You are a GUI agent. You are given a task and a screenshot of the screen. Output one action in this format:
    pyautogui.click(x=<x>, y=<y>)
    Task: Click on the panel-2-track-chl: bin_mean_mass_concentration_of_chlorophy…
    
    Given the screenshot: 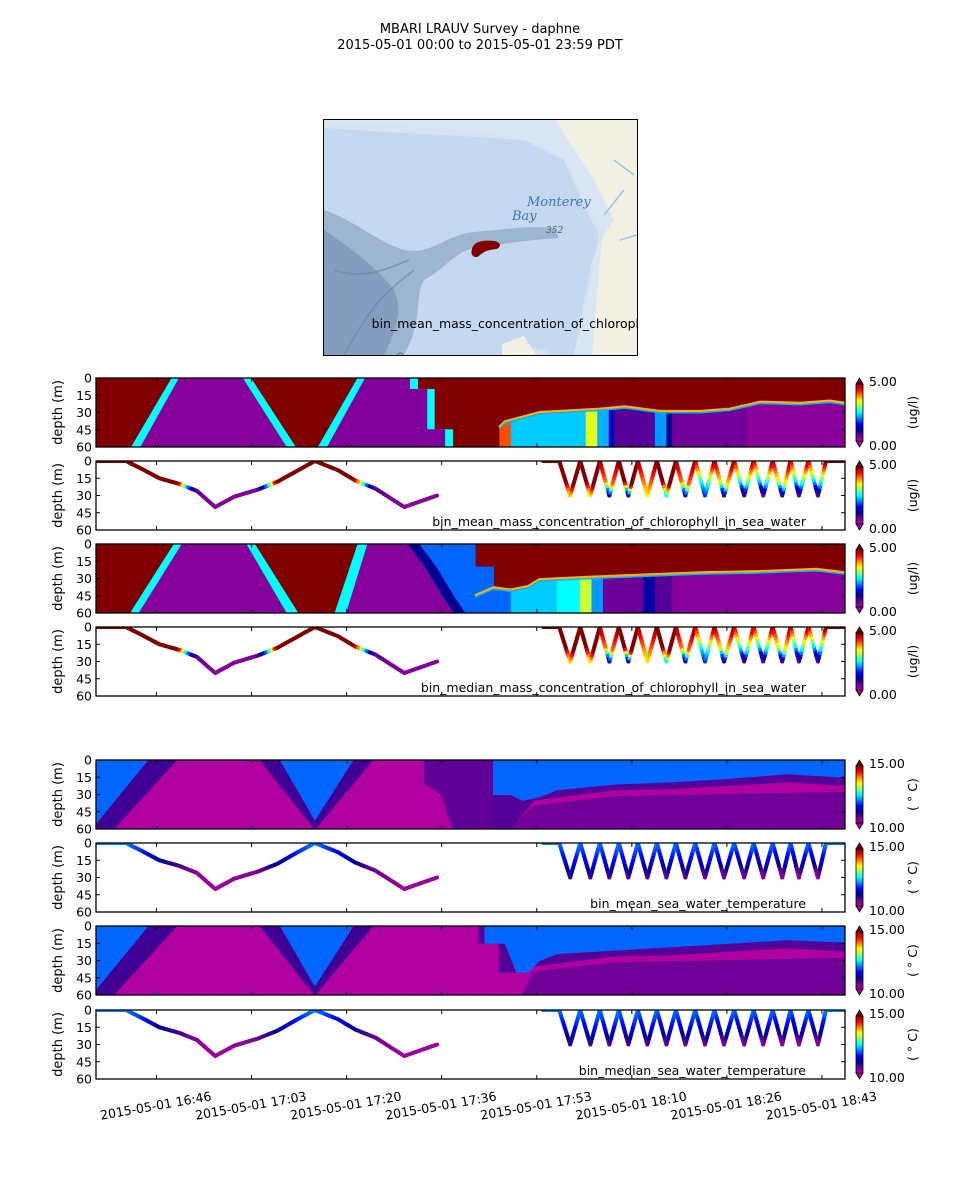 What is the action you would take?
    pyautogui.click(x=485, y=496)
    